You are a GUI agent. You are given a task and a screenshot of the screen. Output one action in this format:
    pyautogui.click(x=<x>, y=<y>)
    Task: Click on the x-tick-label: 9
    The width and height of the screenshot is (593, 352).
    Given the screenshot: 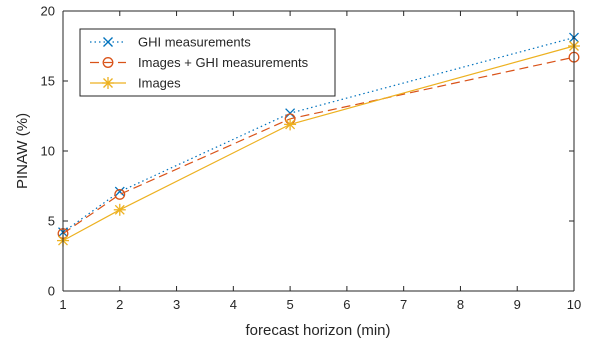 What is the action you would take?
    pyautogui.click(x=517, y=304)
    